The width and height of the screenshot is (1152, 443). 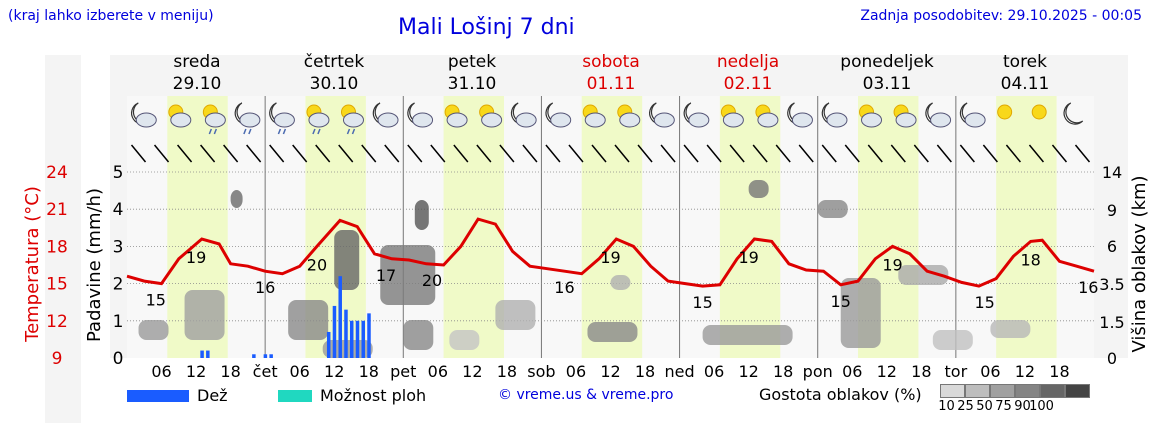 What do you see at coordinates (352, 119) in the screenshot?
I see `sun-cloud-rain-icon` at bounding box center [352, 119].